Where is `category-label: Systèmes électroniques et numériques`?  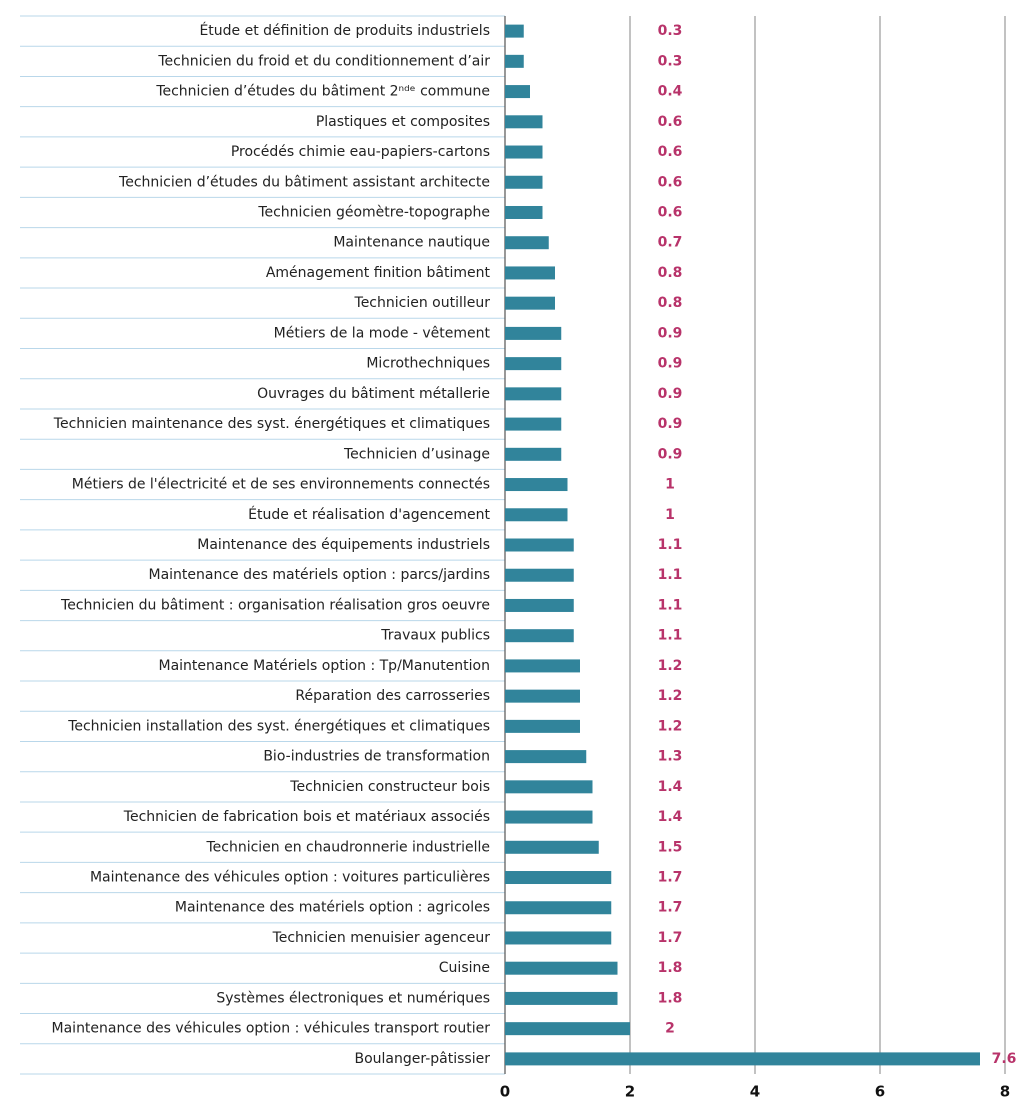 category-label: Systèmes électroniques et numériques is located at coordinates (353, 998).